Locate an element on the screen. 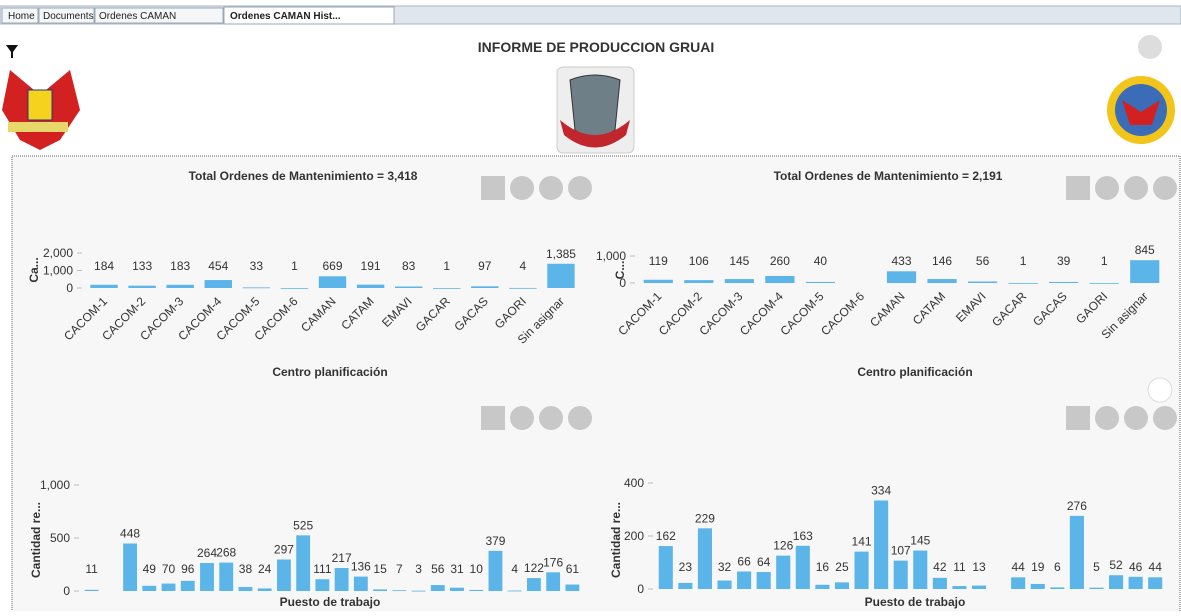  data-label: 1,385 is located at coordinates (561, 254).